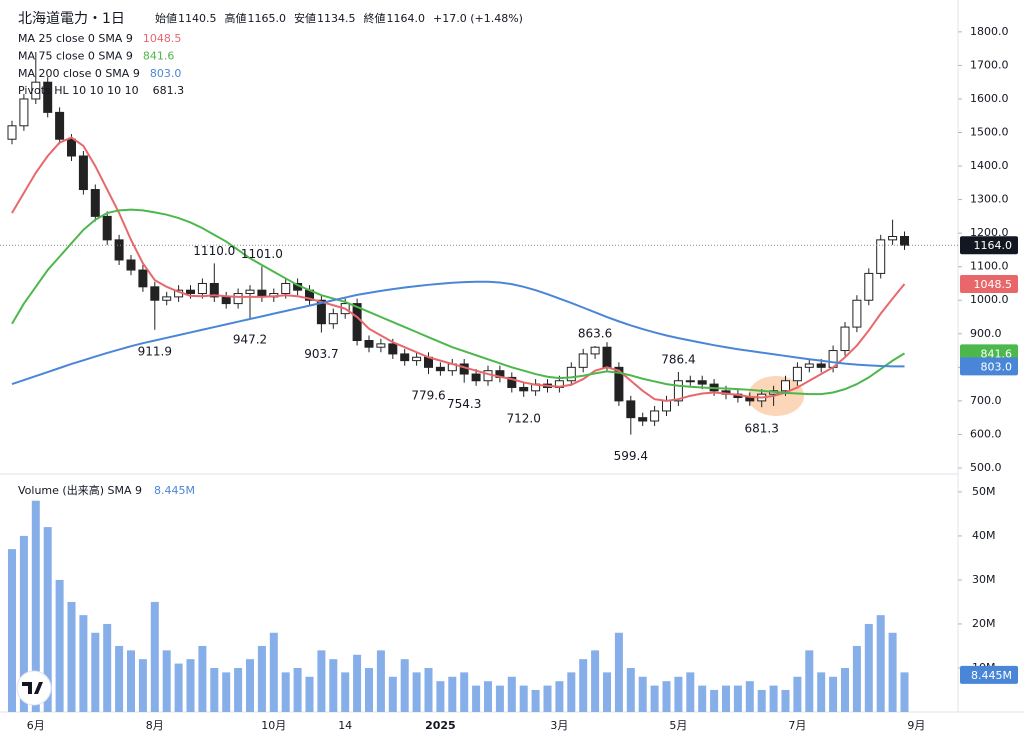  Describe the element at coordinates (989, 266) in the screenshot. I see `y-tick-label: 1100.0` at that location.